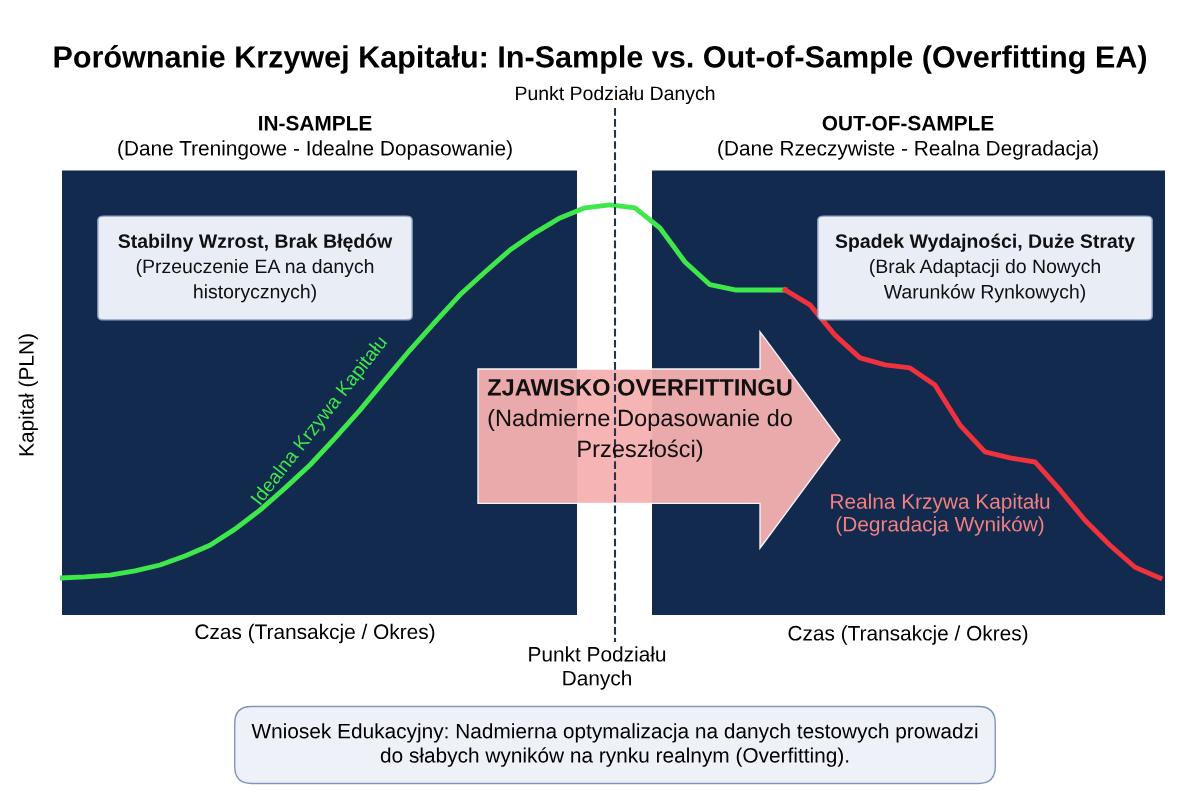 The height and width of the screenshot is (800, 1200). I want to click on series-label: Realna Krzywa Kapitału (Degradacja Wyników), so click(940, 514).